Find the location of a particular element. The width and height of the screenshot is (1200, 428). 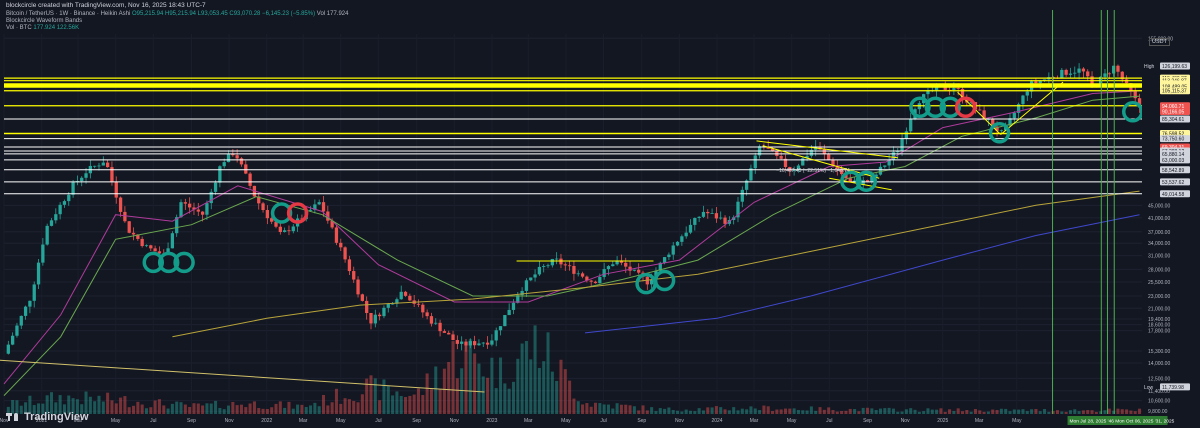

volume-legend: Vol · BTC 177.924 122.56K is located at coordinates (42, 28).